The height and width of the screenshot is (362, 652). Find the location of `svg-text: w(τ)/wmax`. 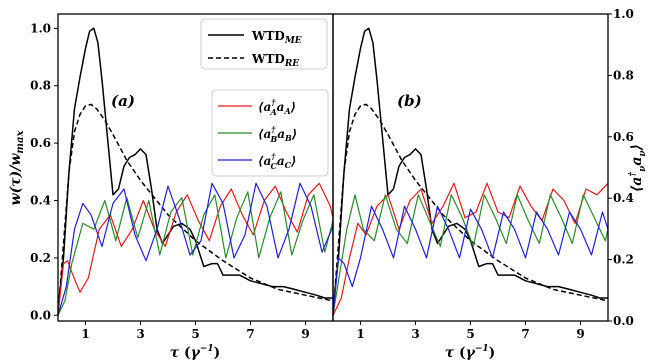

svg-text: w(τ)/wmax is located at coordinates (17, 168).